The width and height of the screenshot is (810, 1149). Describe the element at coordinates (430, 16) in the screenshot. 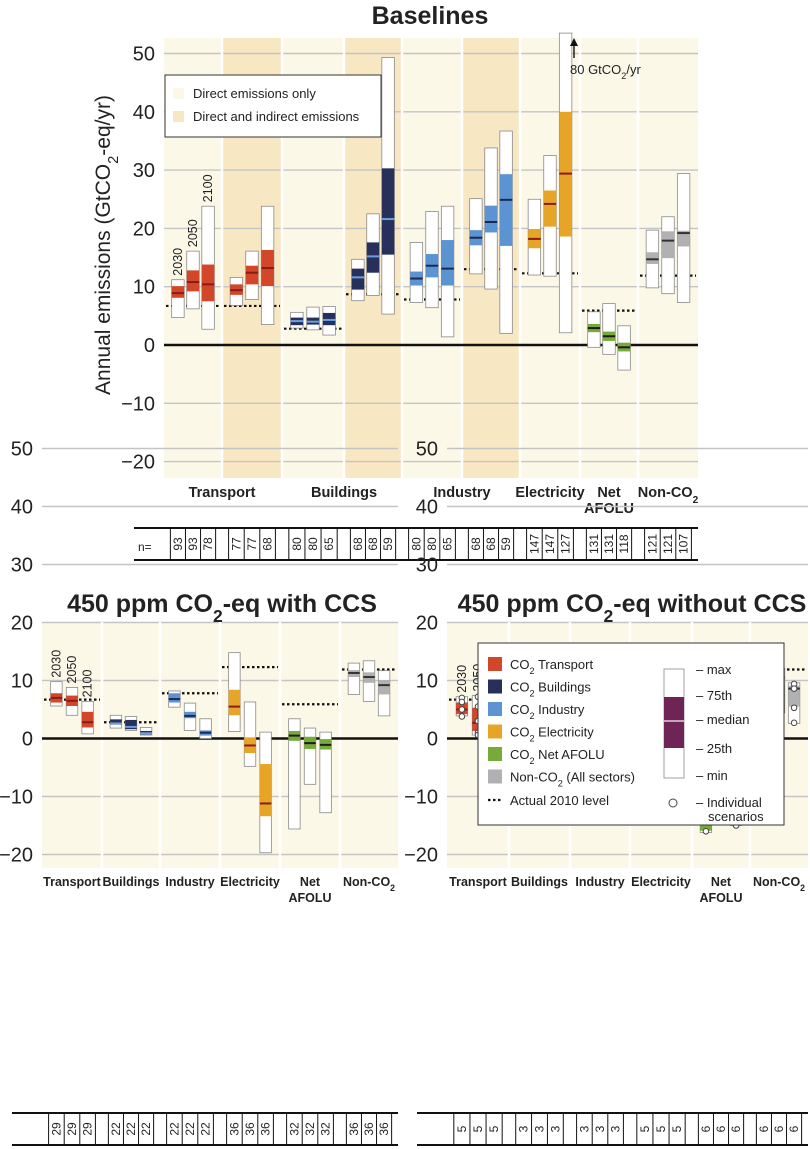

I see `panel-title: Baselines` at that location.